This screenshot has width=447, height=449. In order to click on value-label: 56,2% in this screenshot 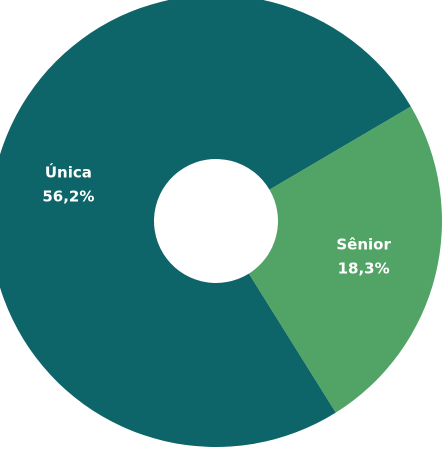, I will do `click(68, 196)`.